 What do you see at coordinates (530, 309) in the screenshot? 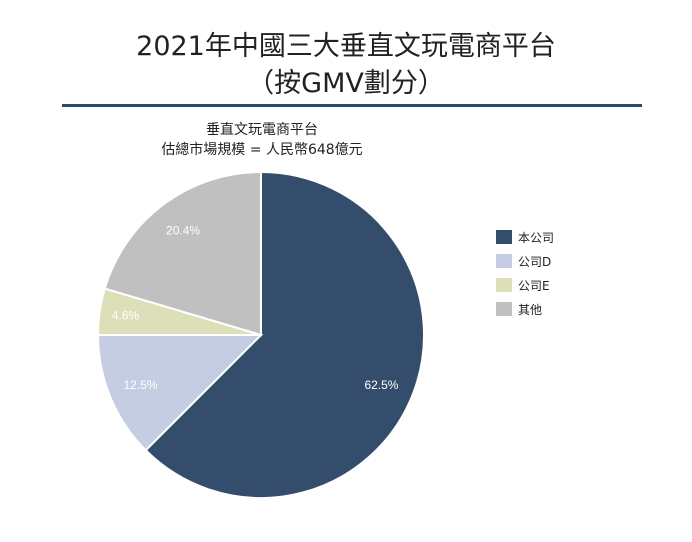
I see `legend-label-3: 其他` at bounding box center [530, 309].